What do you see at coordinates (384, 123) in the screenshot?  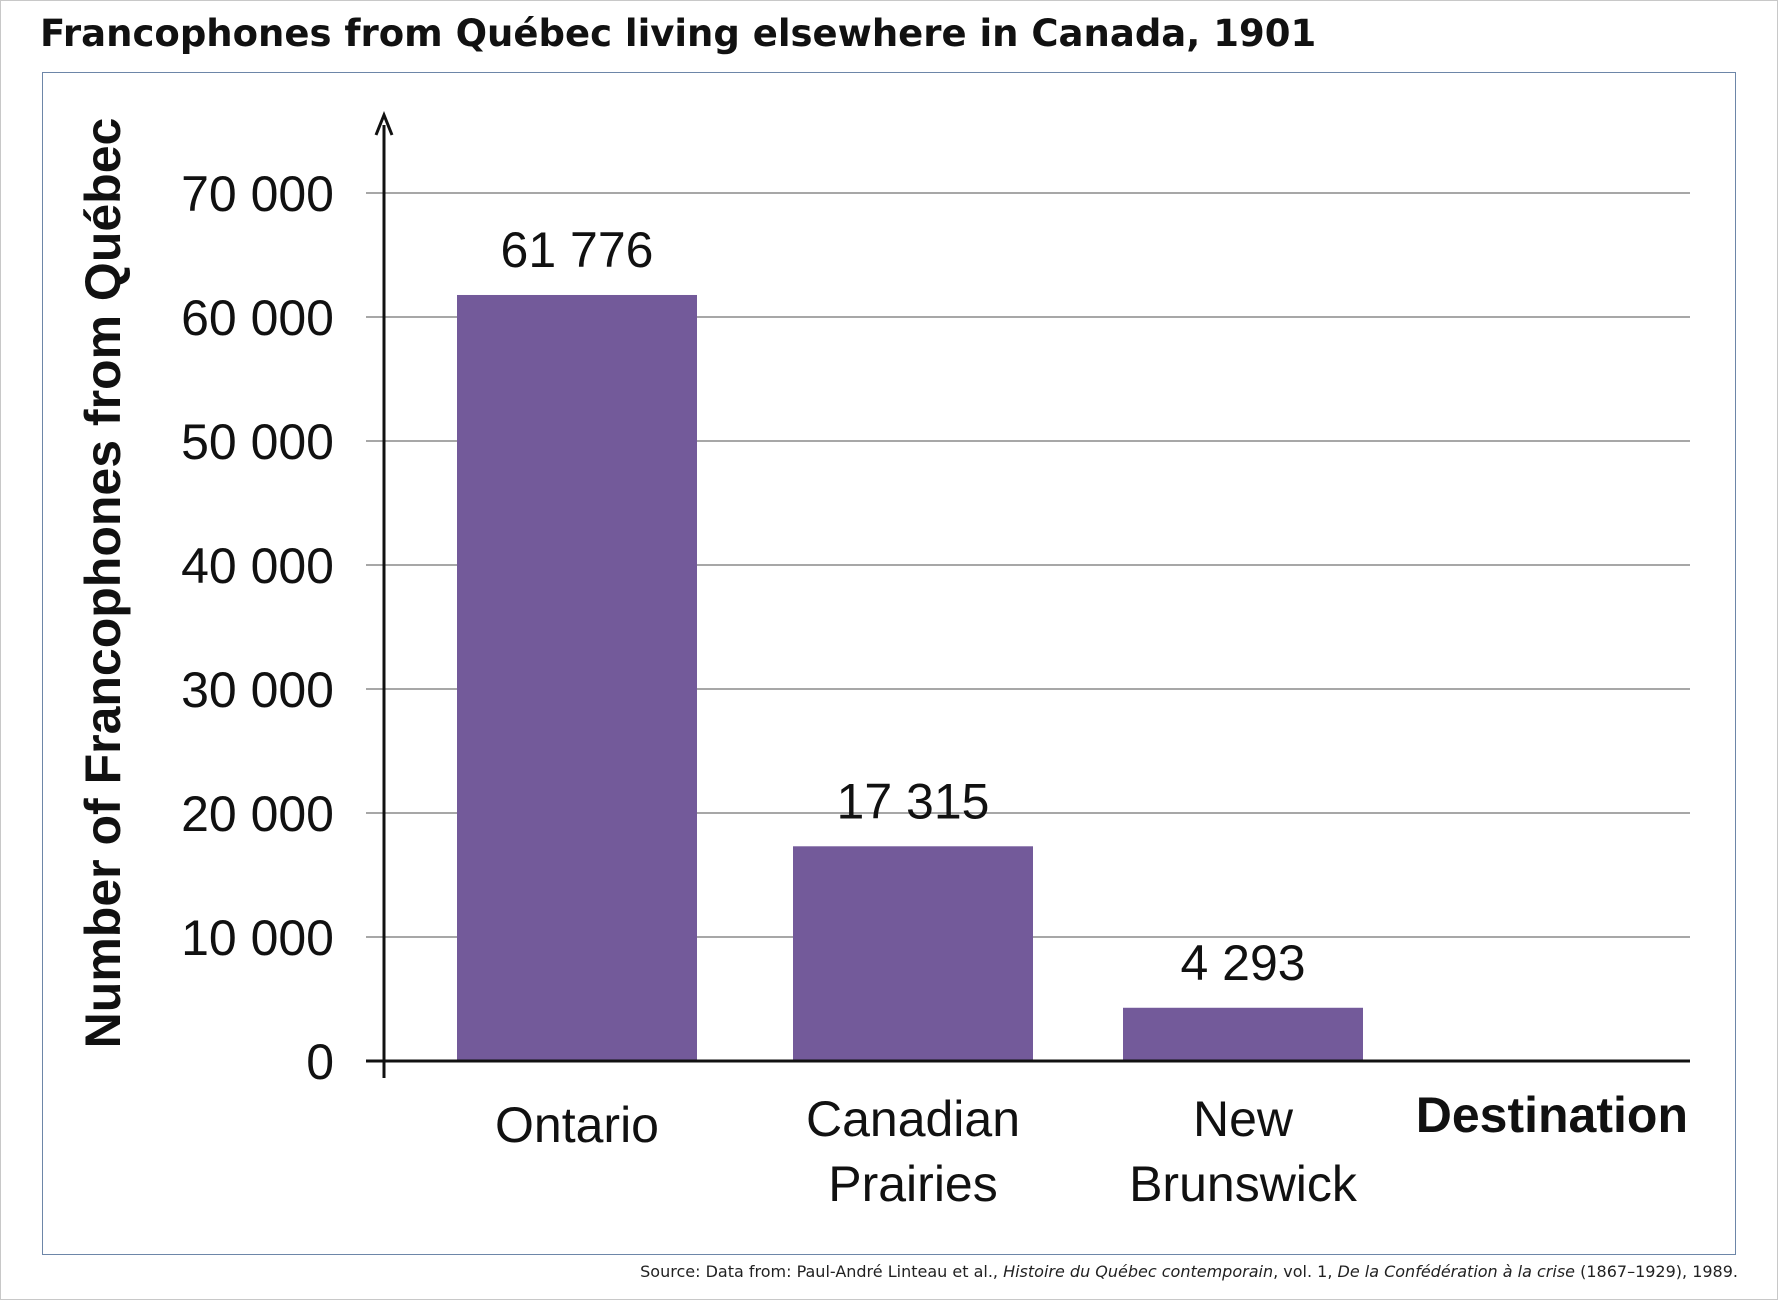 I see `y-axis-arrow` at bounding box center [384, 123].